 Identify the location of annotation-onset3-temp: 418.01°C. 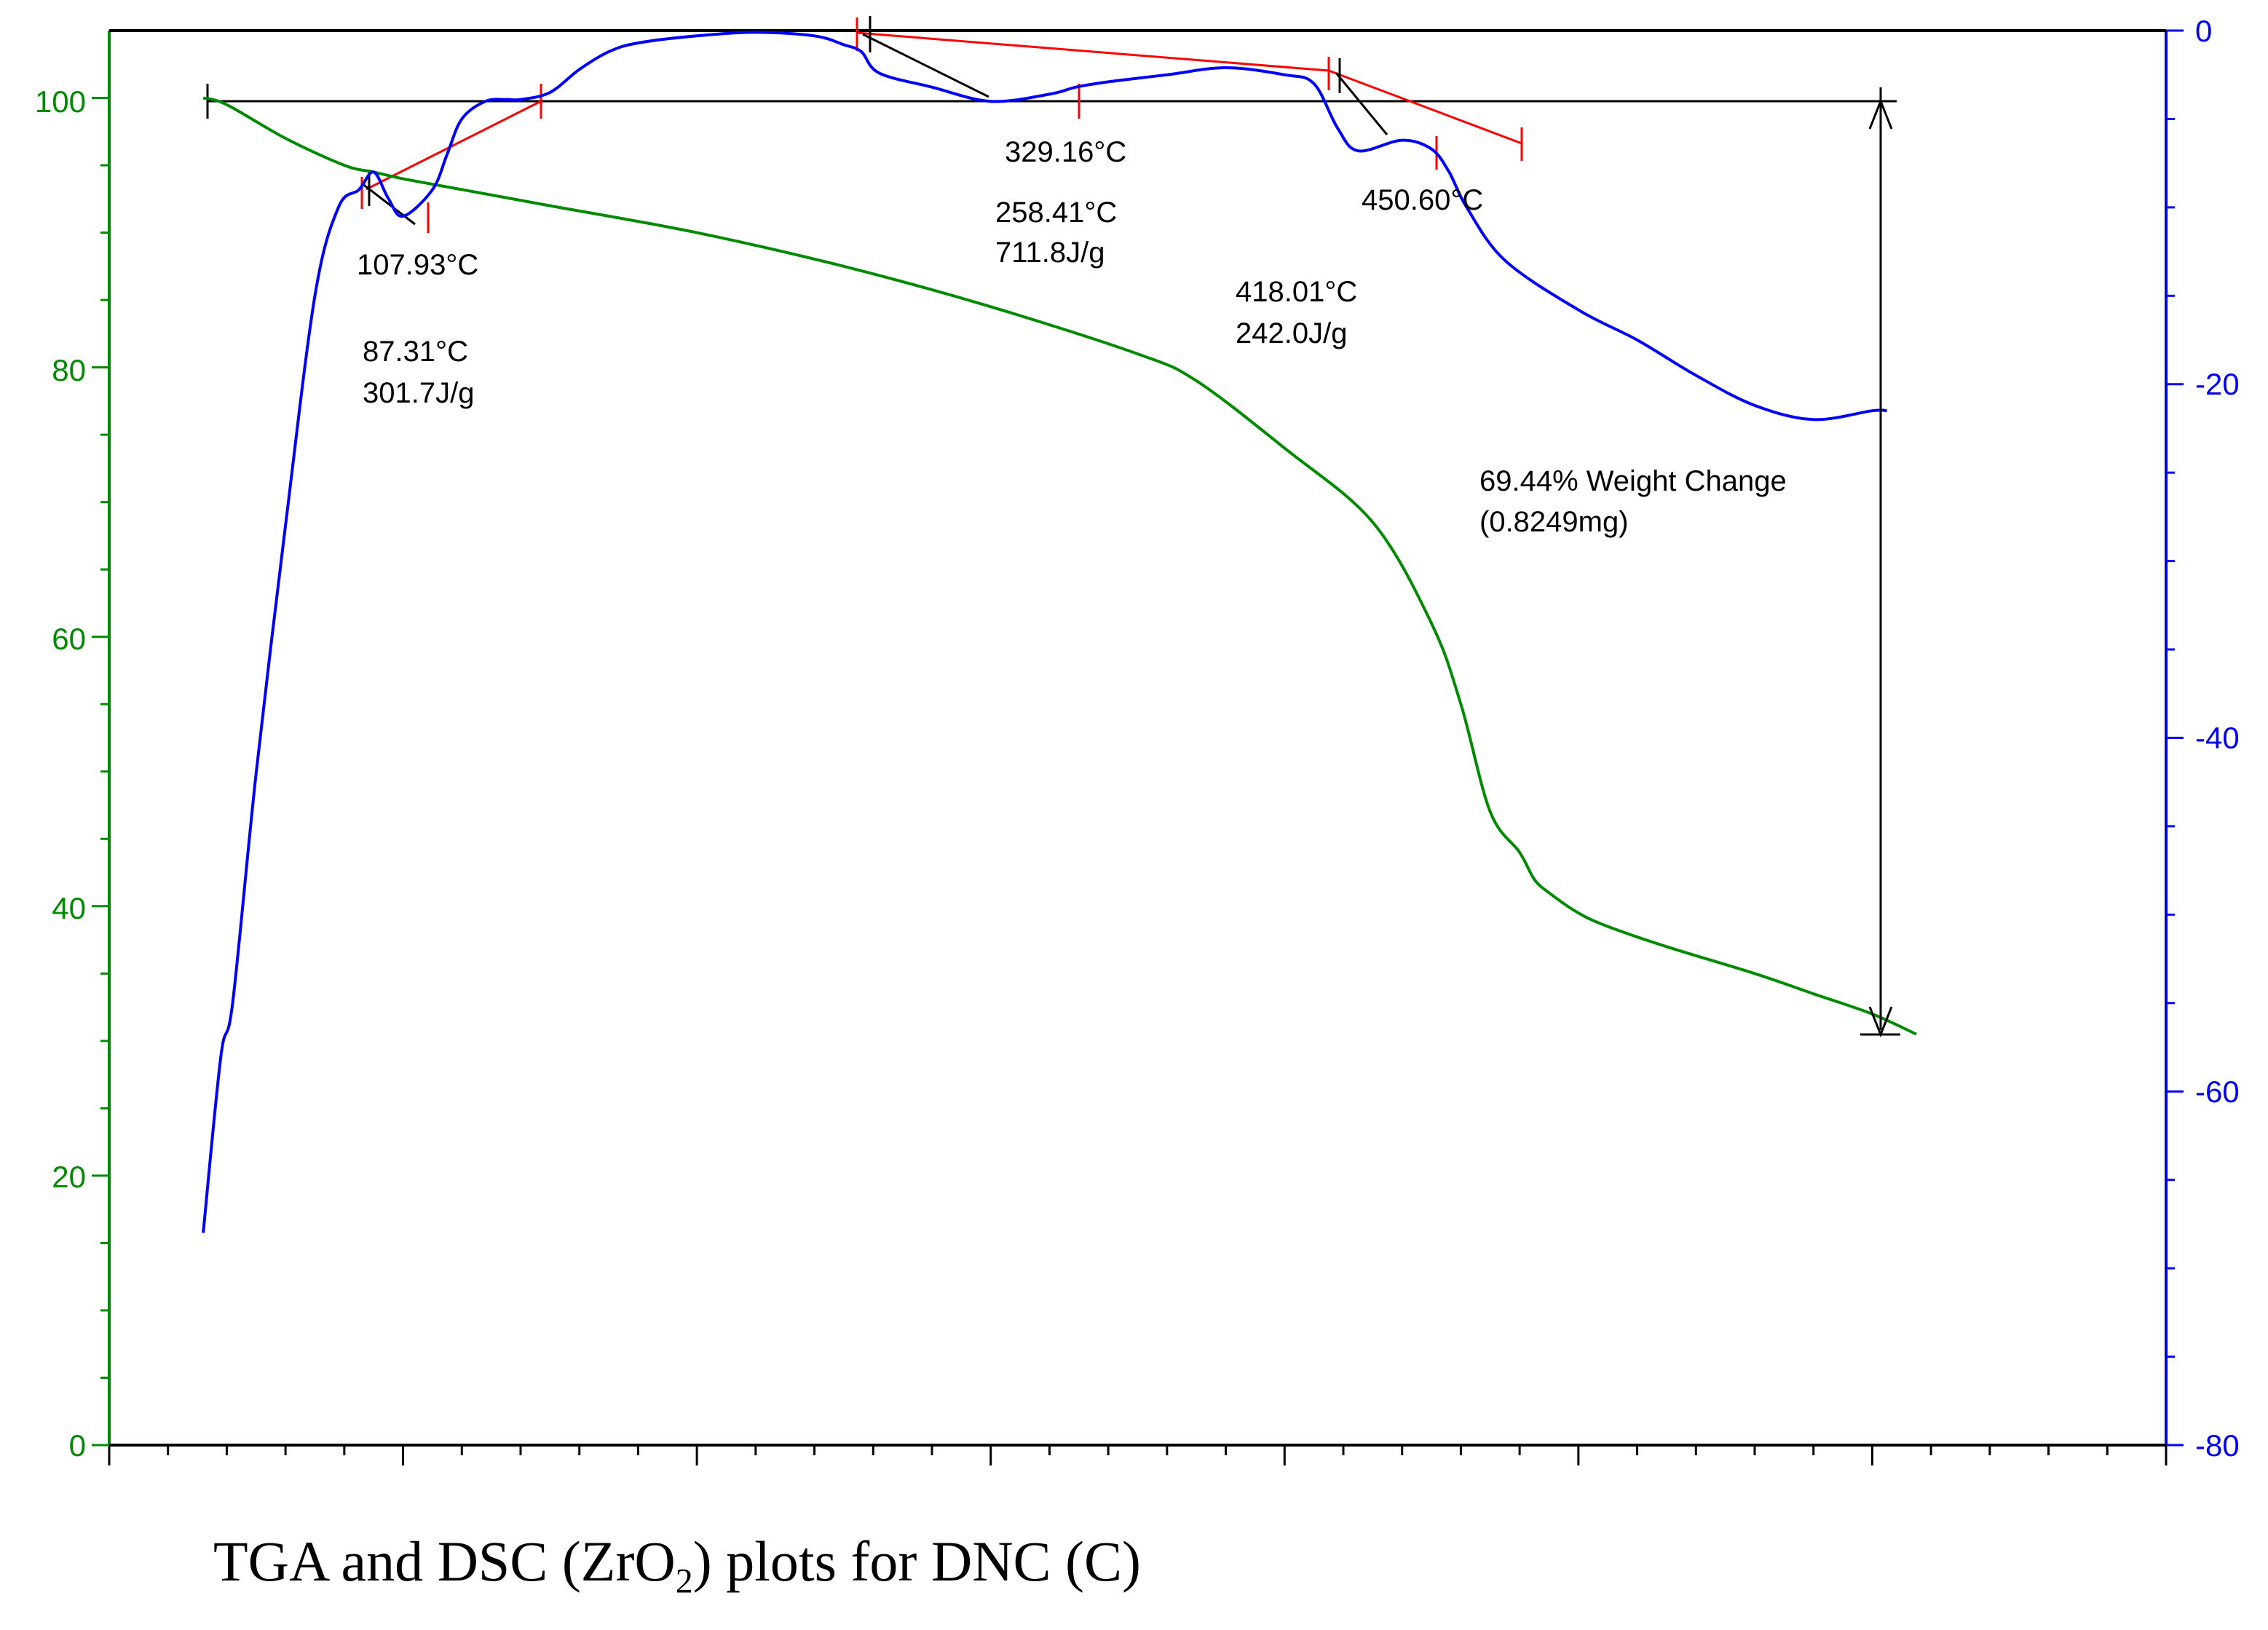
(1297, 292).